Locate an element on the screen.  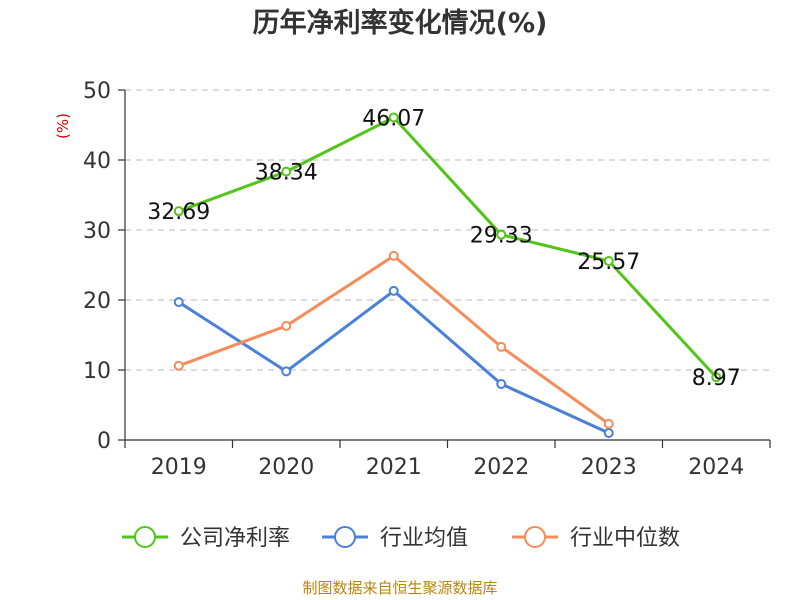
data-label: 38.34 is located at coordinates (286, 173).